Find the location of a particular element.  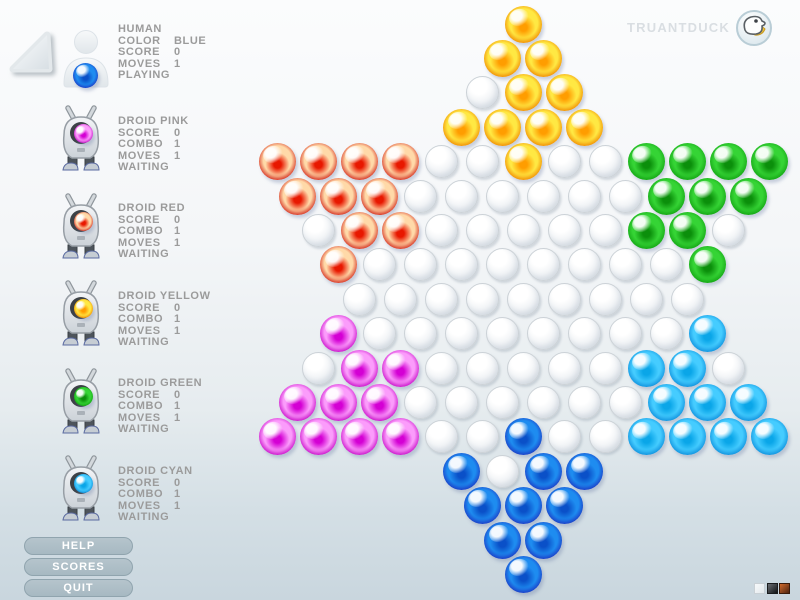

marble-red-r7-c2 is located at coordinates (359, 230).